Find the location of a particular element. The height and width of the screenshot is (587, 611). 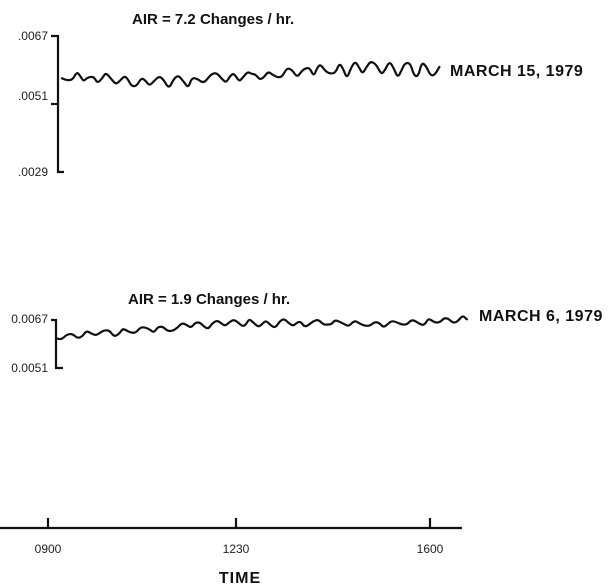

chart-top-title: AIR = 7.2 Changes / hr. is located at coordinates (213, 19).